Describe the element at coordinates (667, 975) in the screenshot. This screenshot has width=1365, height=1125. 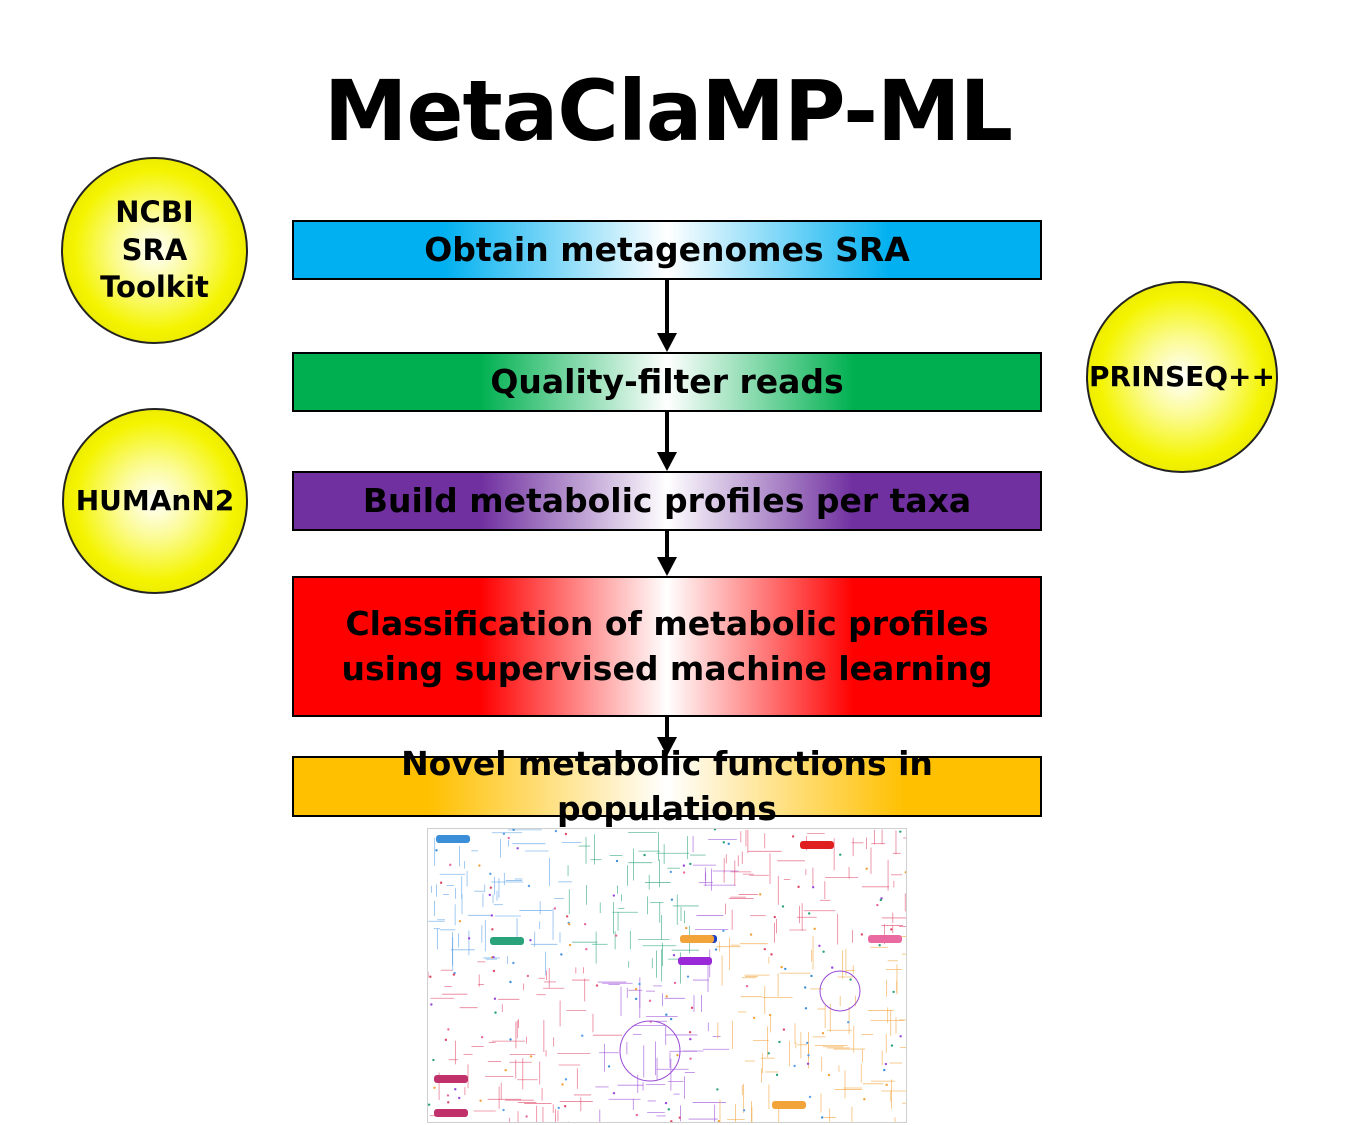
I see `pathway-map-graphic` at that location.